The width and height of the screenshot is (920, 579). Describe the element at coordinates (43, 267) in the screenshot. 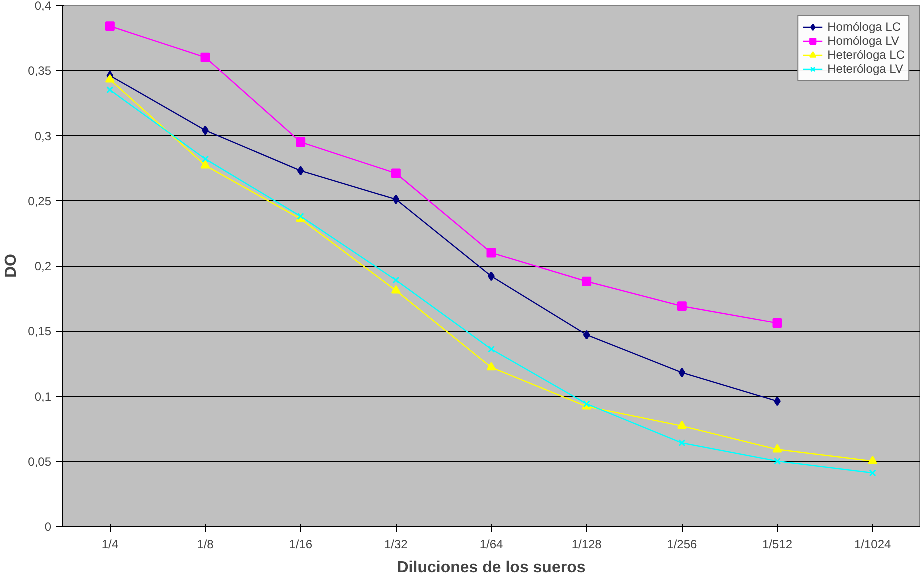

I see `y-tick-label: 0,2` at that location.